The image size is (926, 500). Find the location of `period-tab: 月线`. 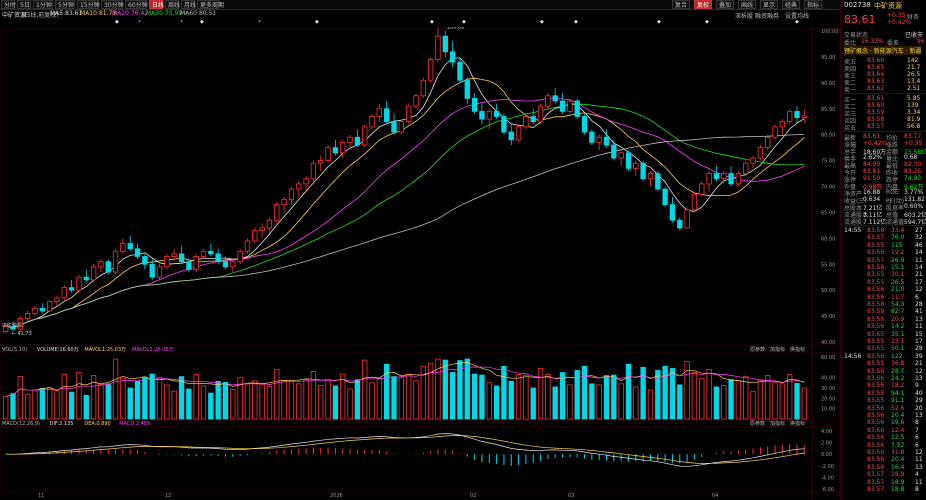

period-tab: 月线 is located at coordinates (188, 4).